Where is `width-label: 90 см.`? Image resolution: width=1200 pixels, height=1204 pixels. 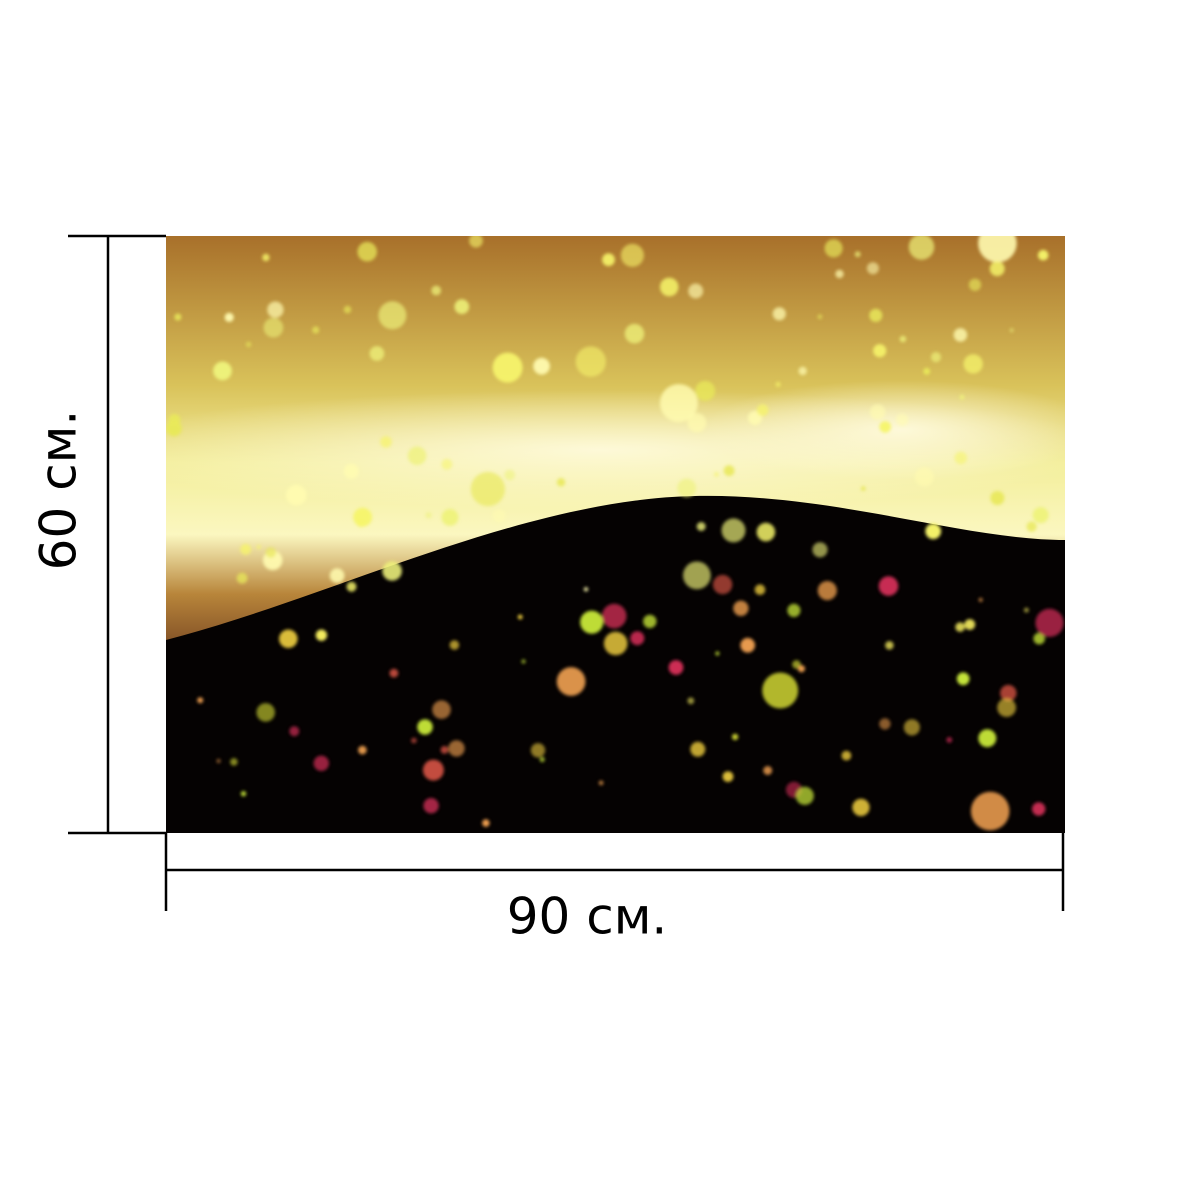 width-label: 90 см. is located at coordinates (587, 917).